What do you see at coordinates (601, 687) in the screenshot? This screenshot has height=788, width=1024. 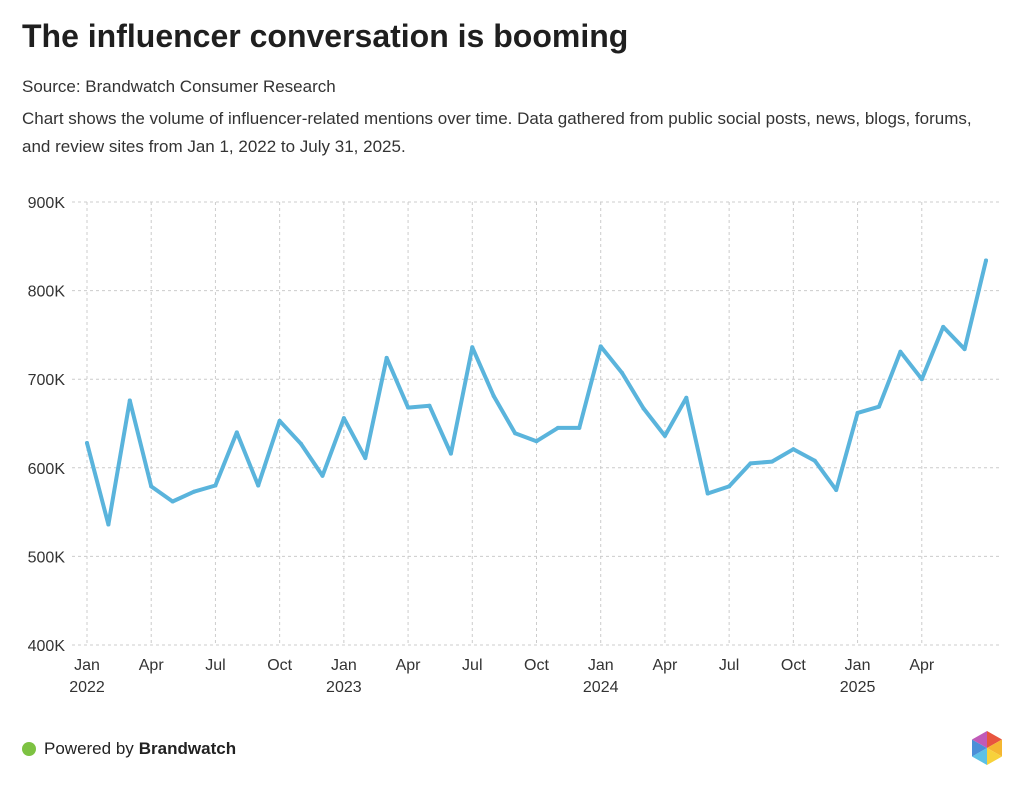 I see `x-tick-year-label: 2024` at bounding box center [601, 687].